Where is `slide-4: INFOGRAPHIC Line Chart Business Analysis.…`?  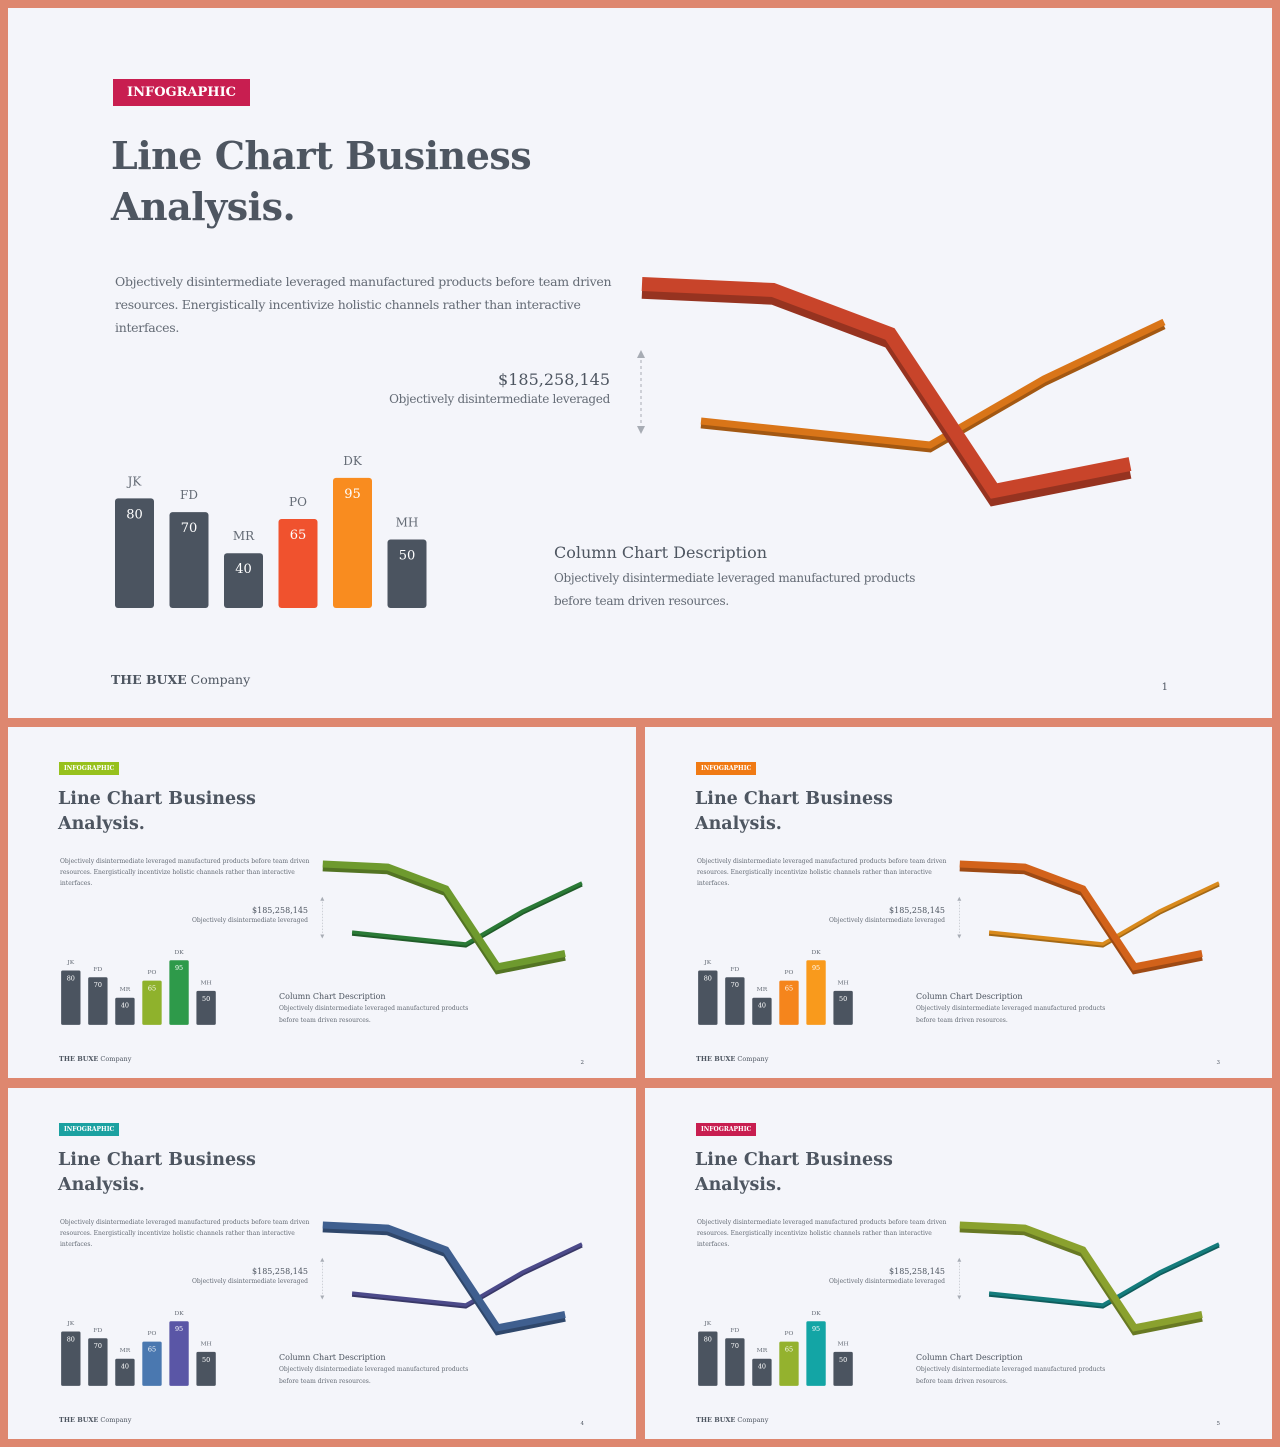 slide-4: INFOGRAPHIC Line Chart Business Analysis.… is located at coordinates (322, 1263).